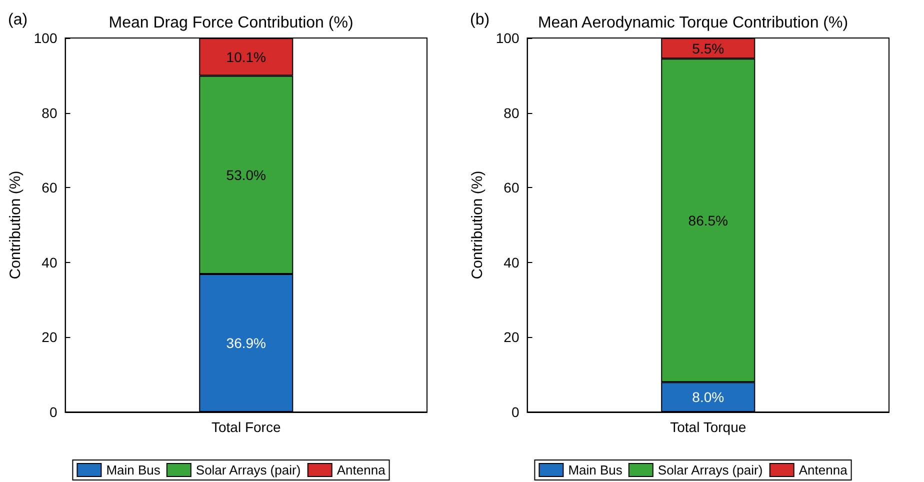  I want to click on data-label: 36.9%, so click(246, 342).